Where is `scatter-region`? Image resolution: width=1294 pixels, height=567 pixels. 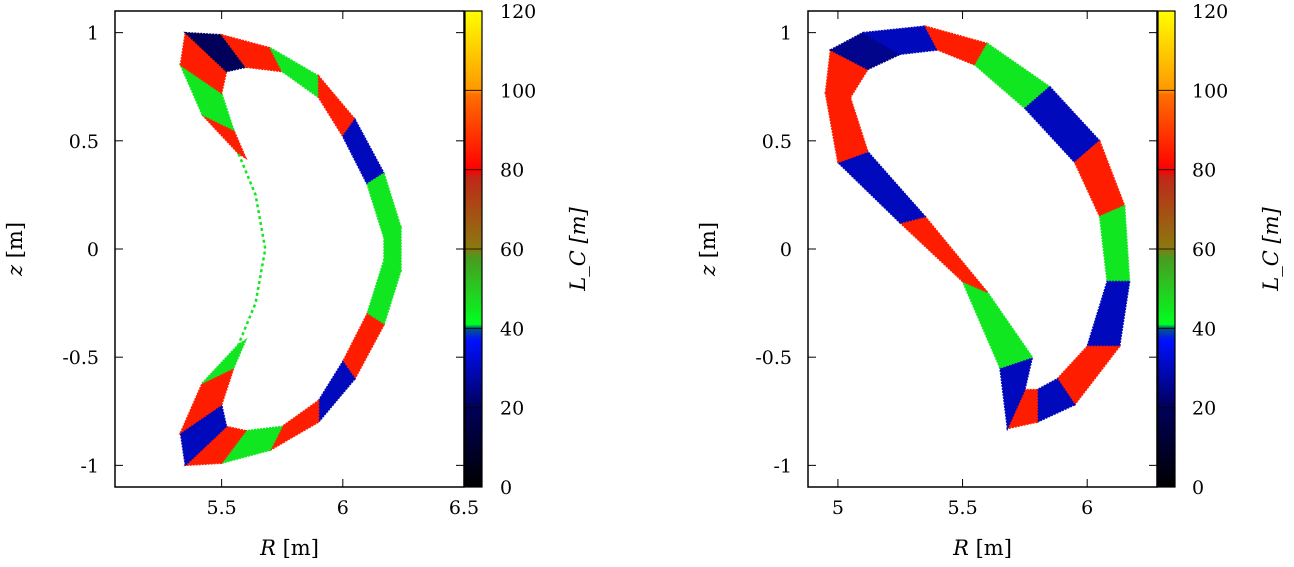
scatter-region is located at coordinates (290, 249).